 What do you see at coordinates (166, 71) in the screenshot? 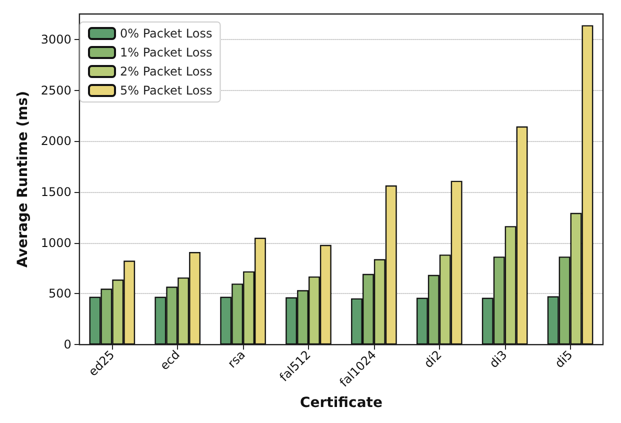
I see `legend-label: 2% Packet Loss` at bounding box center [166, 71].